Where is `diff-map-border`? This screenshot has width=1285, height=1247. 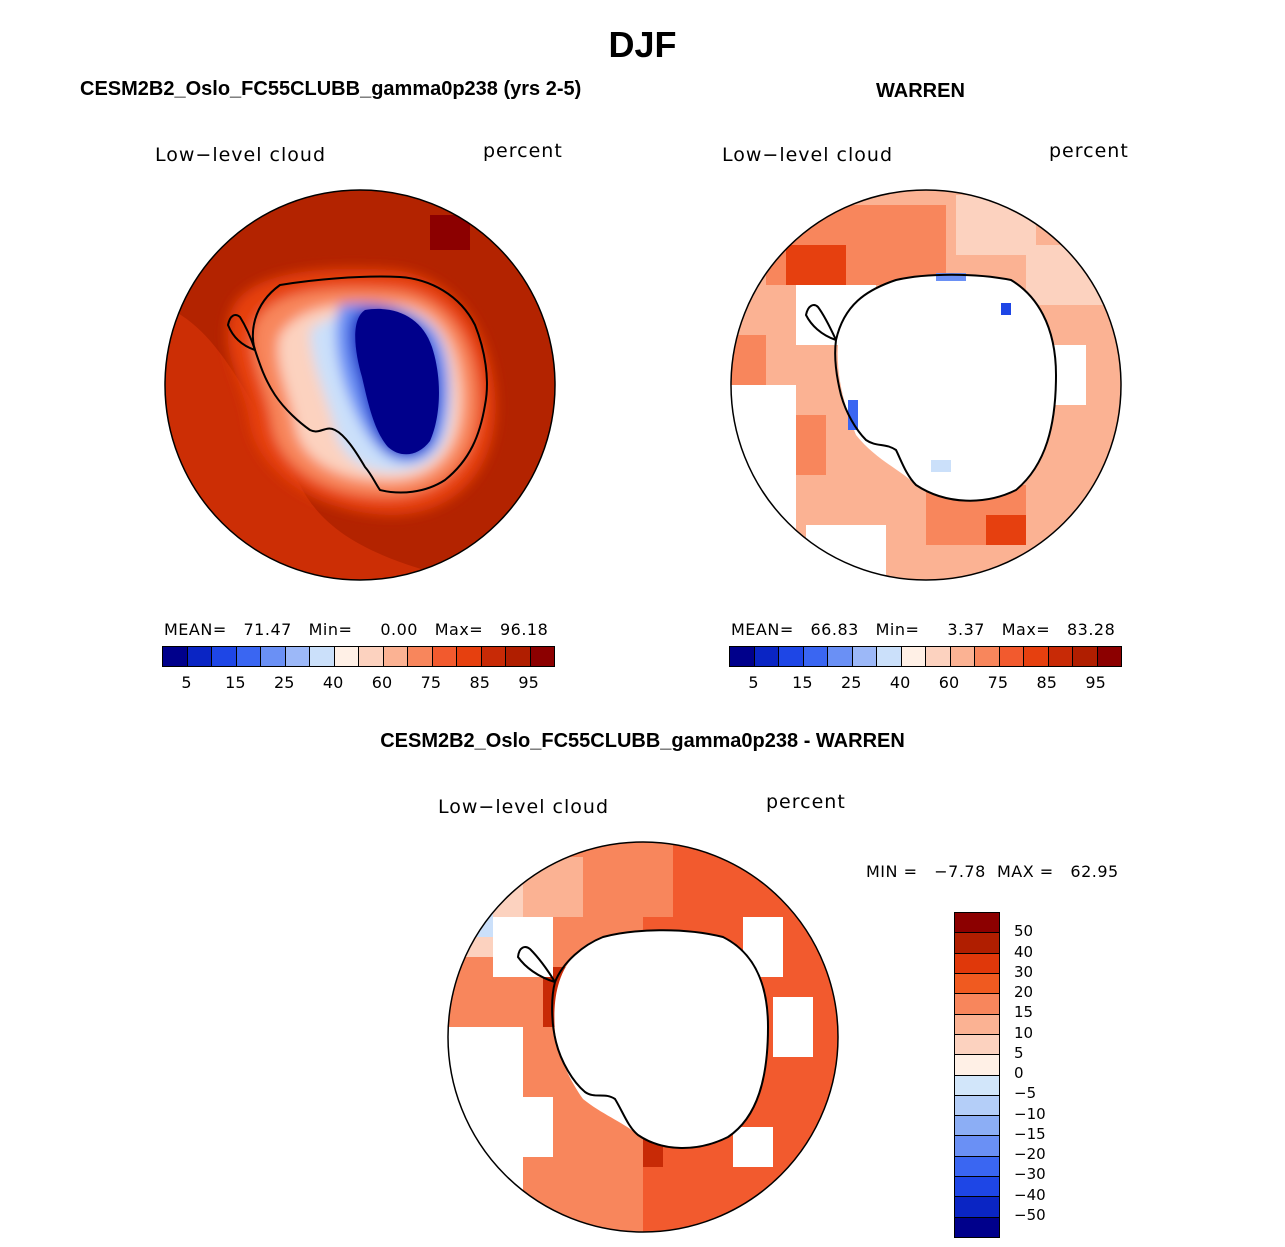
diff-map-border is located at coordinates (643, 1037).